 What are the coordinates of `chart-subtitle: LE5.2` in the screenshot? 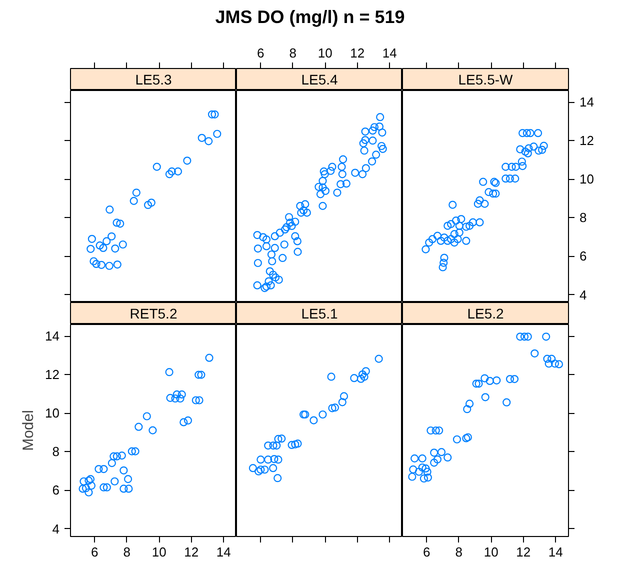 It's located at (485, 313).